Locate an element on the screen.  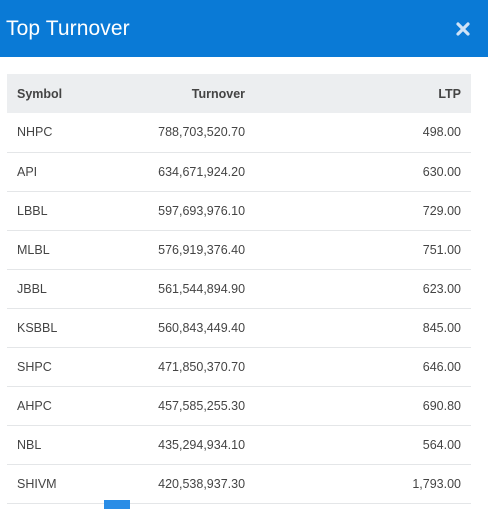
cell-symbol: SHIVM is located at coordinates (37, 483).